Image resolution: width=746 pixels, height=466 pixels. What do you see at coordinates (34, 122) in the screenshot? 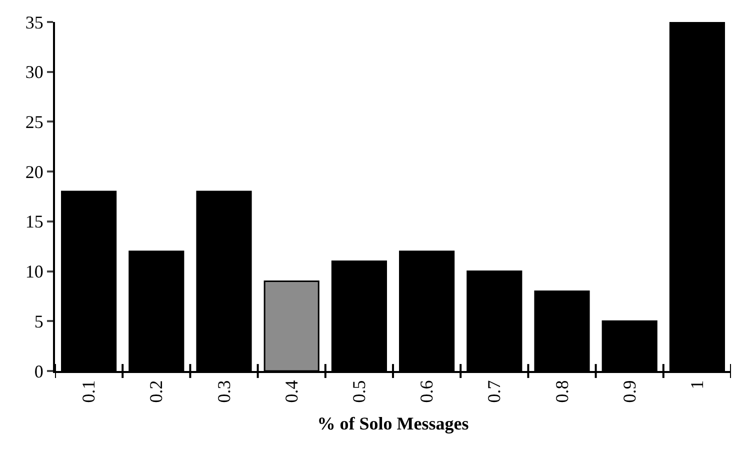
I see `y-tick-label: 25` at bounding box center [34, 122].